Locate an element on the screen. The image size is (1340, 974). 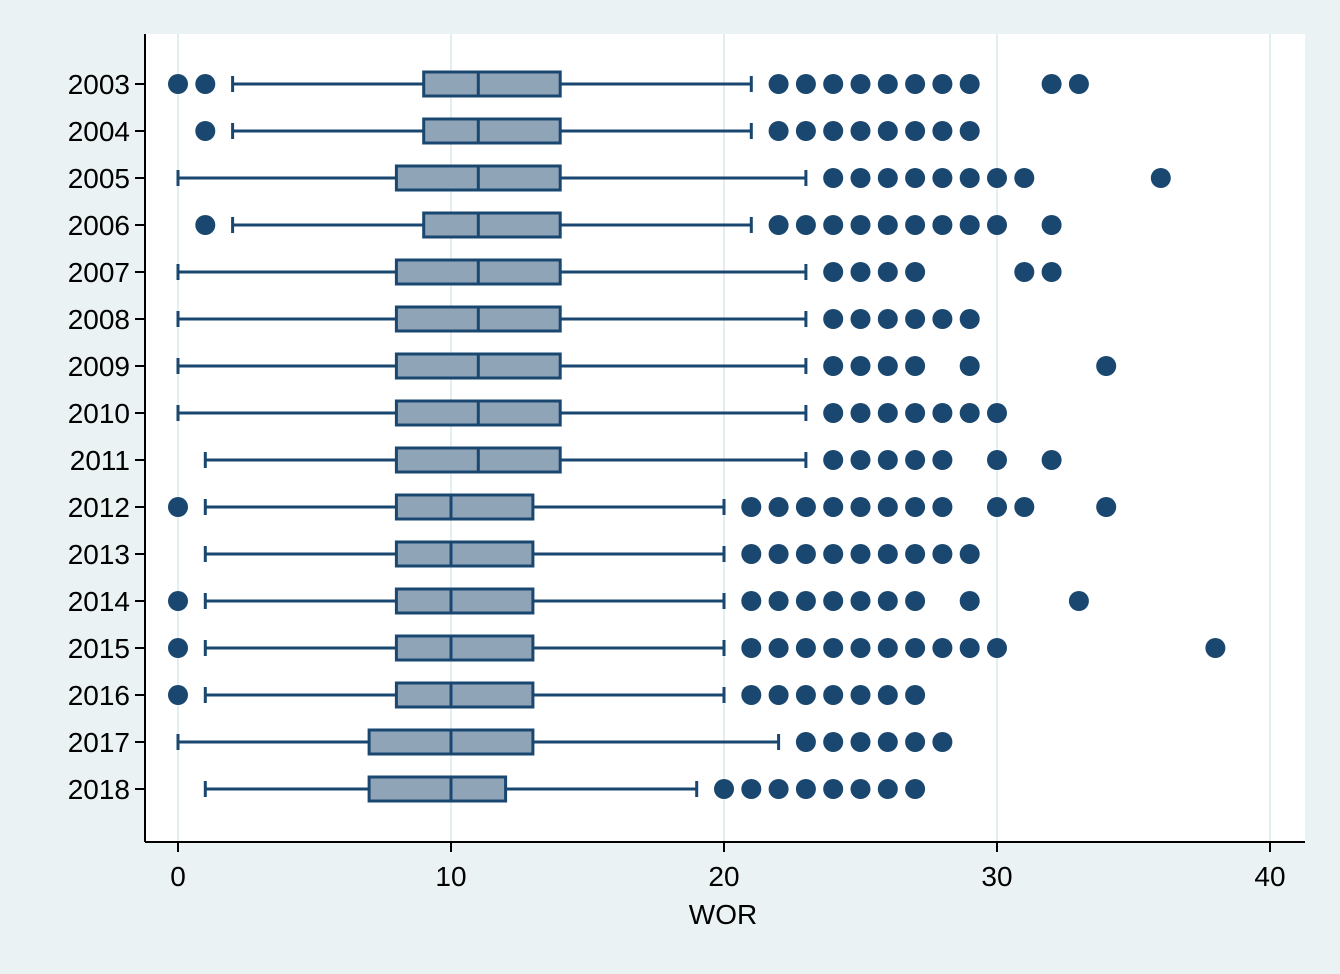
box-2007 is located at coordinates (619, 272).